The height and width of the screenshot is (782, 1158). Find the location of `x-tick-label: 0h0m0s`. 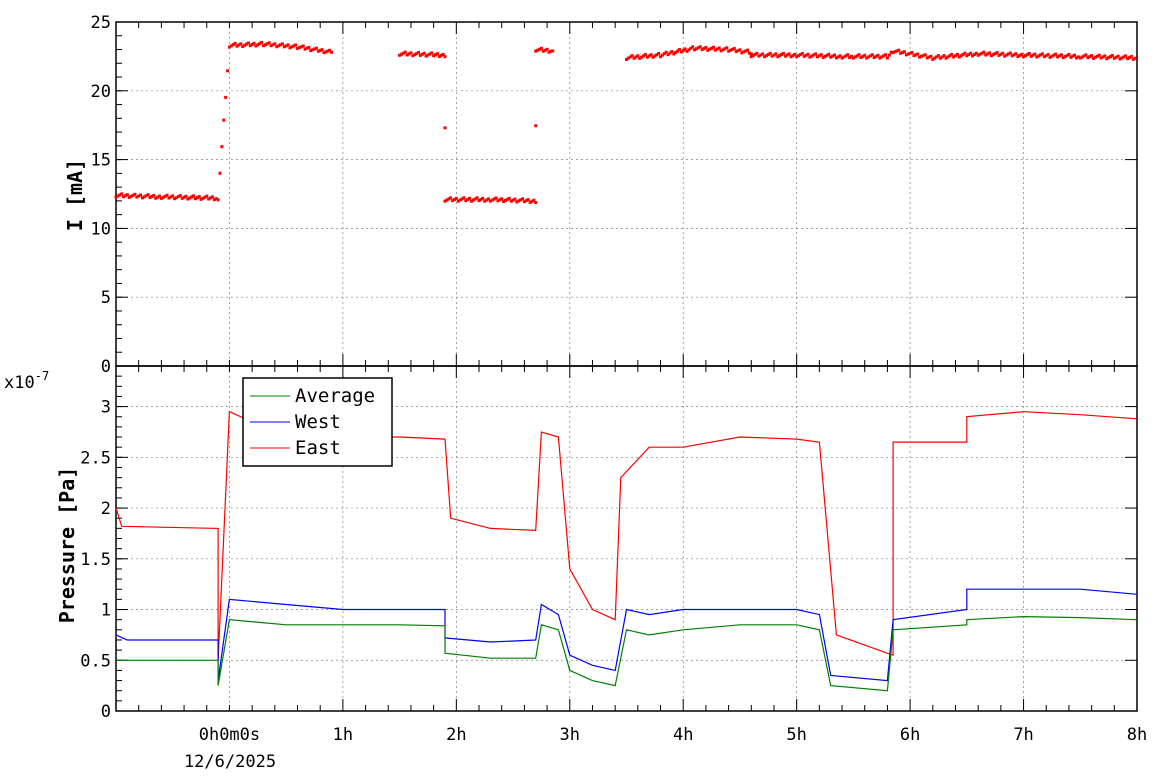

x-tick-label: 0h0m0s is located at coordinates (229, 735).